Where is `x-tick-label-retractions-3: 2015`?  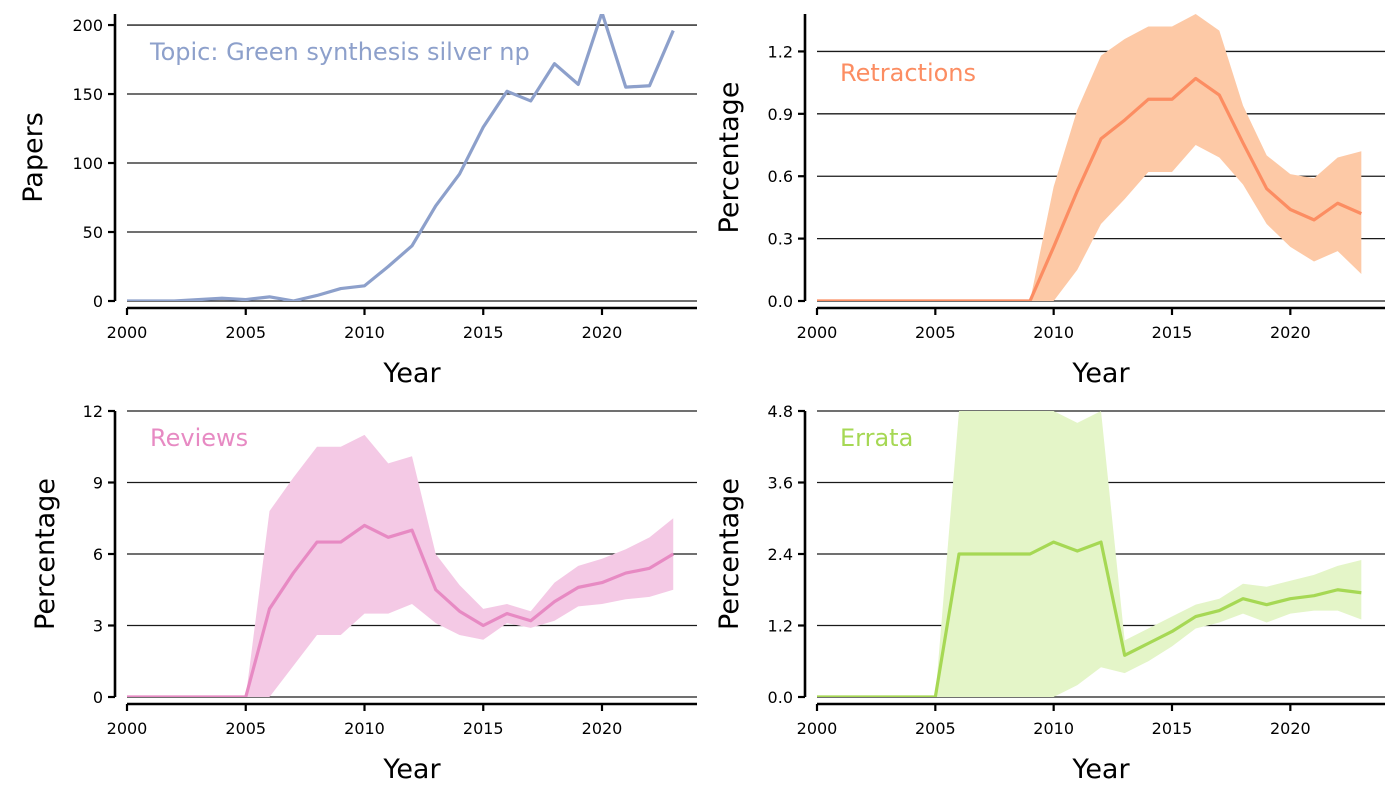 x-tick-label-retractions-3: 2015 is located at coordinates (1172, 332).